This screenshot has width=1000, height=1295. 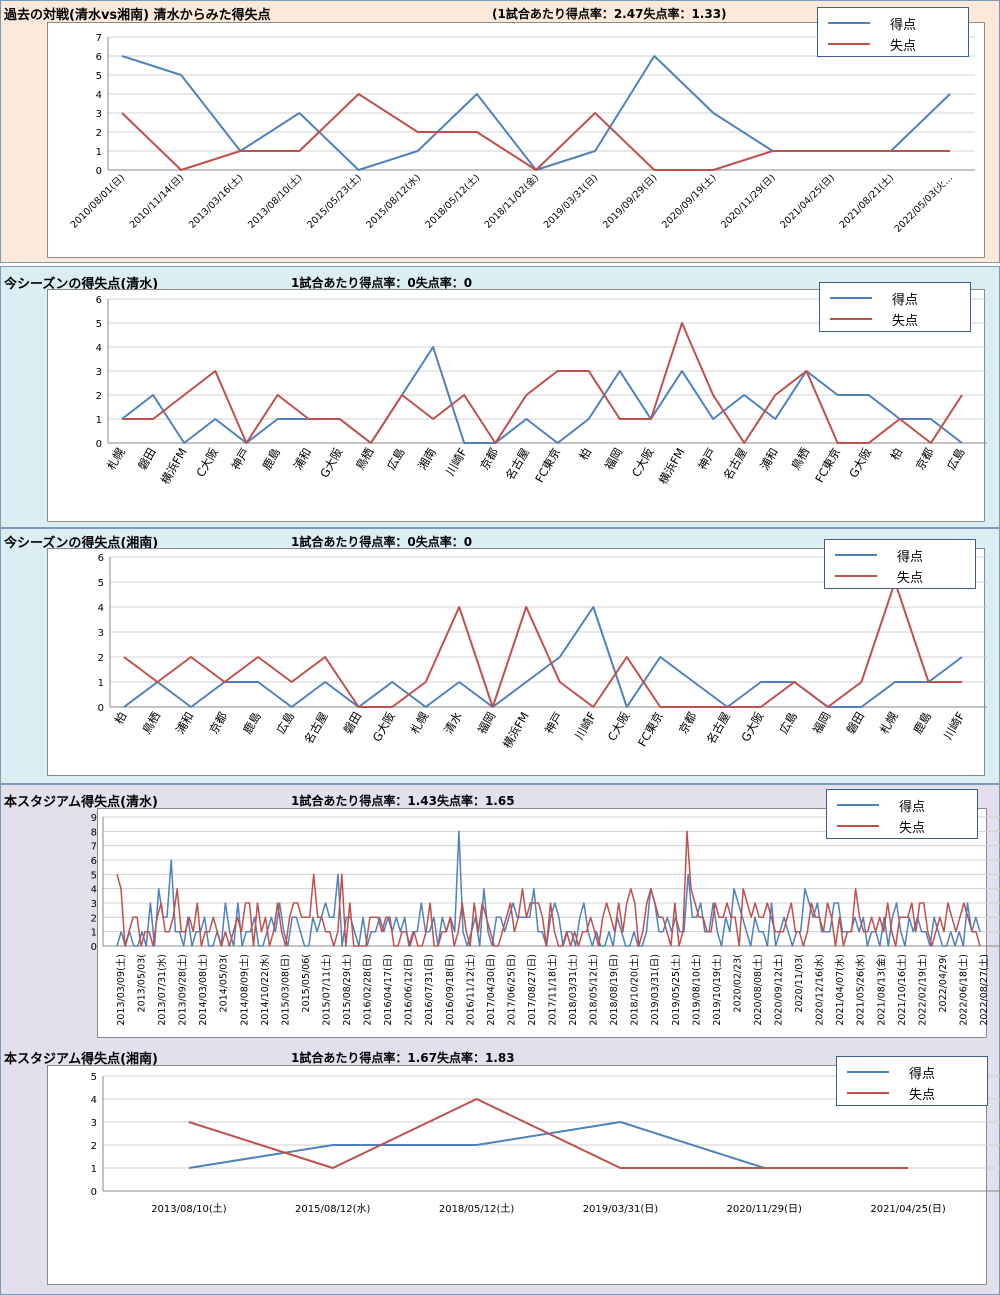 What do you see at coordinates (393, 201) in the screenshot?
I see `x-tick-label: 2015/08/12(水)` at bounding box center [393, 201].